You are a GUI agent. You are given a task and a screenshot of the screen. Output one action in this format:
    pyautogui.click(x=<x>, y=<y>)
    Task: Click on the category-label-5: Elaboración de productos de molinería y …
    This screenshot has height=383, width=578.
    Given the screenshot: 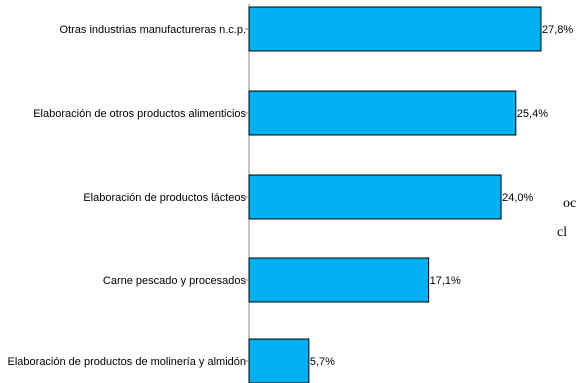 What is the action you would take?
    pyautogui.click(x=127, y=362)
    